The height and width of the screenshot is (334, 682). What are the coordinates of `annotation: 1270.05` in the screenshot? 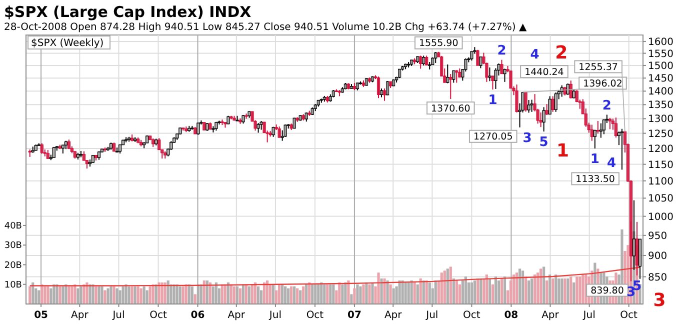 It's located at (493, 137).